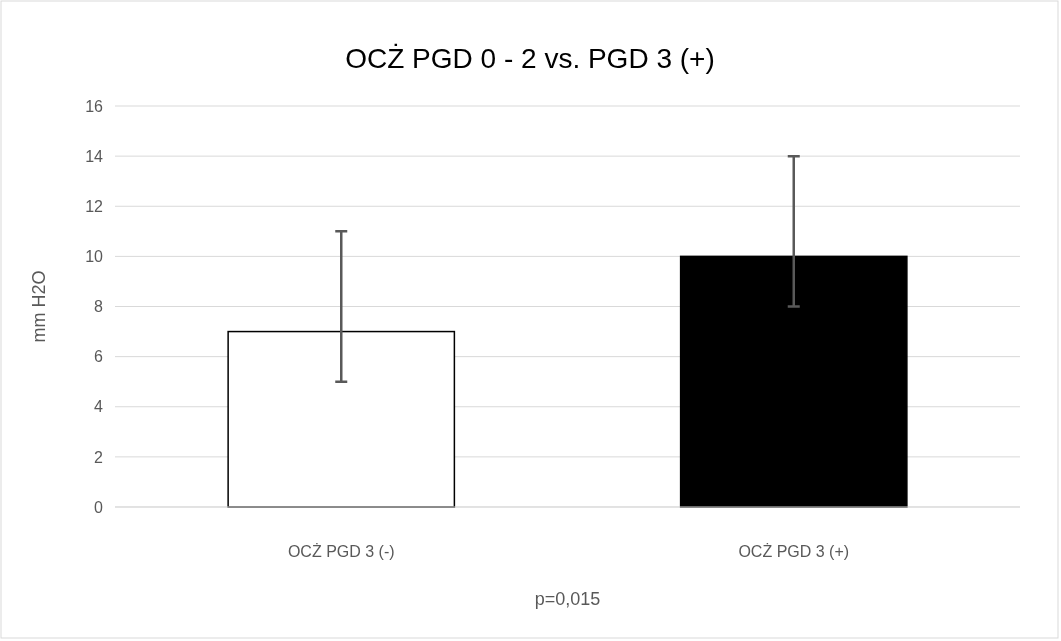  Describe the element at coordinates (94, 206) in the screenshot. I see `y-tick-label: 12` at that location.